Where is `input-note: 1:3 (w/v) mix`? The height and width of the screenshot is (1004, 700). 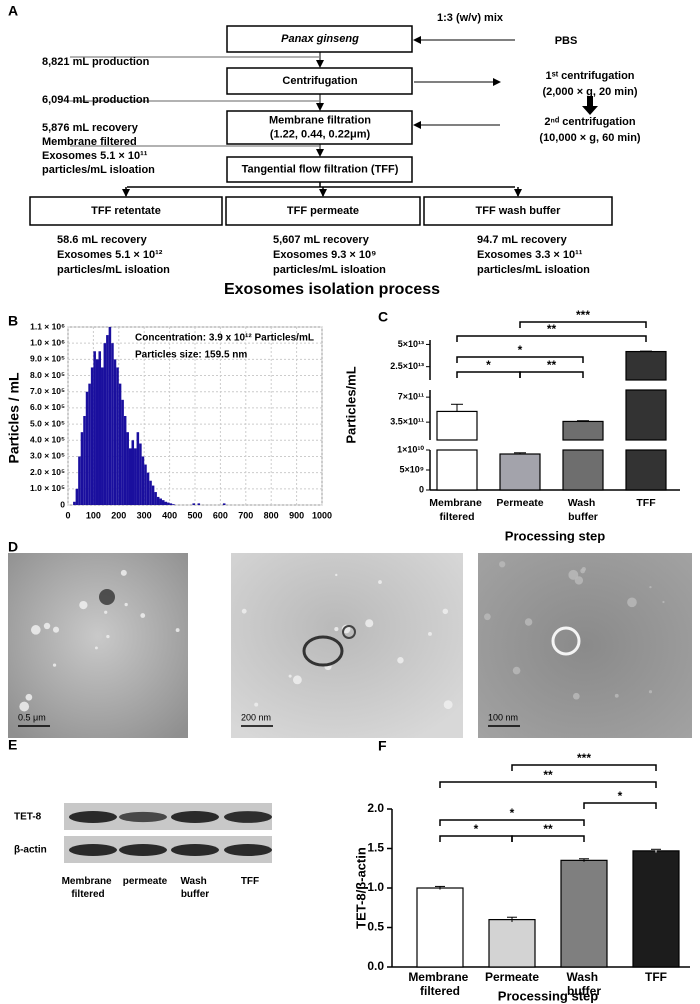
input-note: 1:3 (w/v) mix is located at coordinates (470, 18).